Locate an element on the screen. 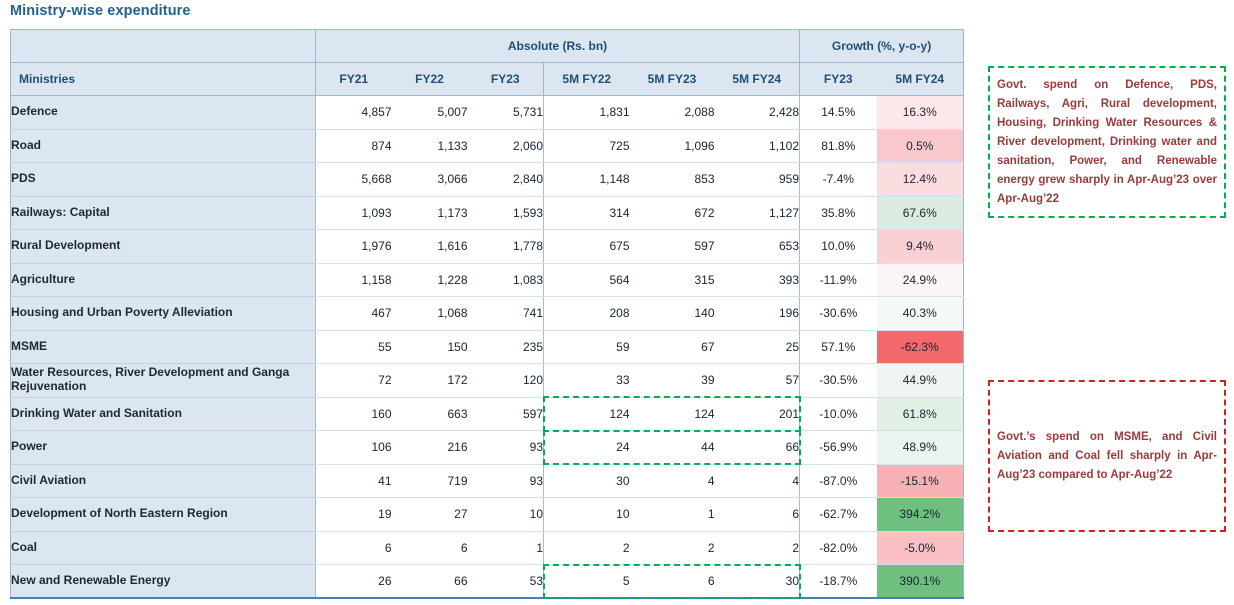 This screenshot has height=605, width=1234. cell-m5fy24: 653 is located at coordinates (757, 246).